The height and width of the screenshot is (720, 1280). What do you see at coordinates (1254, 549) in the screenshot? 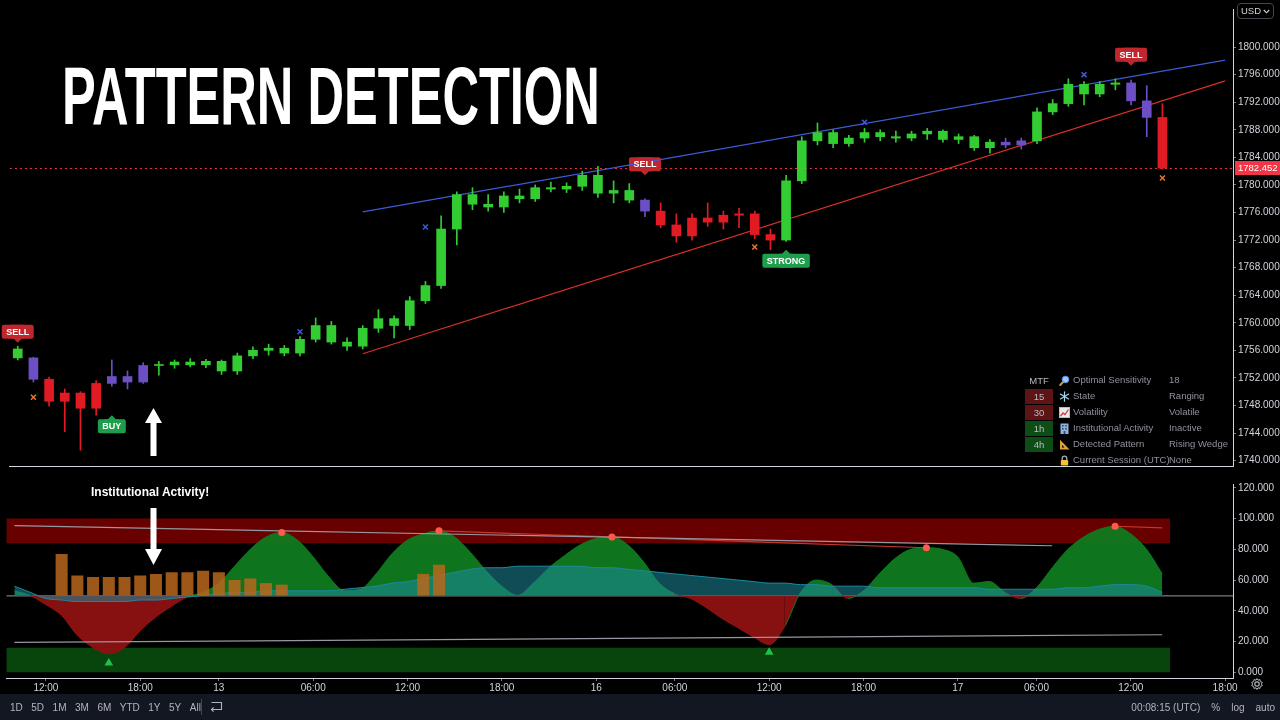
I see `y-tick-label: 80.000` at bounding box center [1254, 549].